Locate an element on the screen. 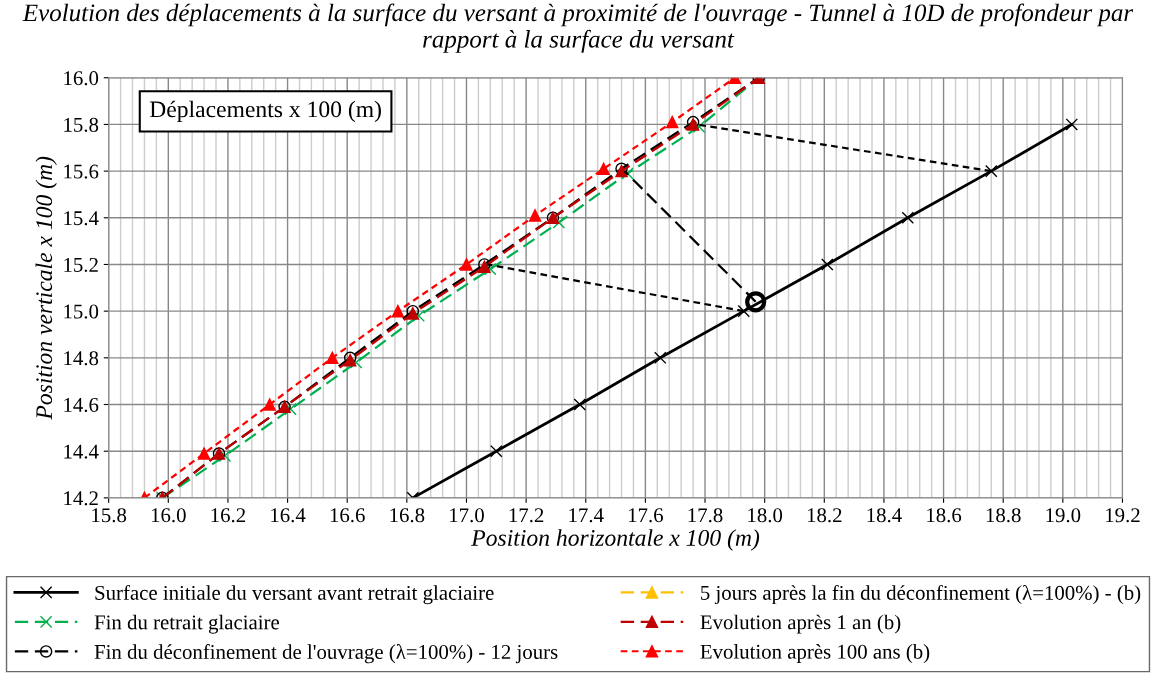  x-tick-label: 18.8 is located at coordinates (1003, 515).